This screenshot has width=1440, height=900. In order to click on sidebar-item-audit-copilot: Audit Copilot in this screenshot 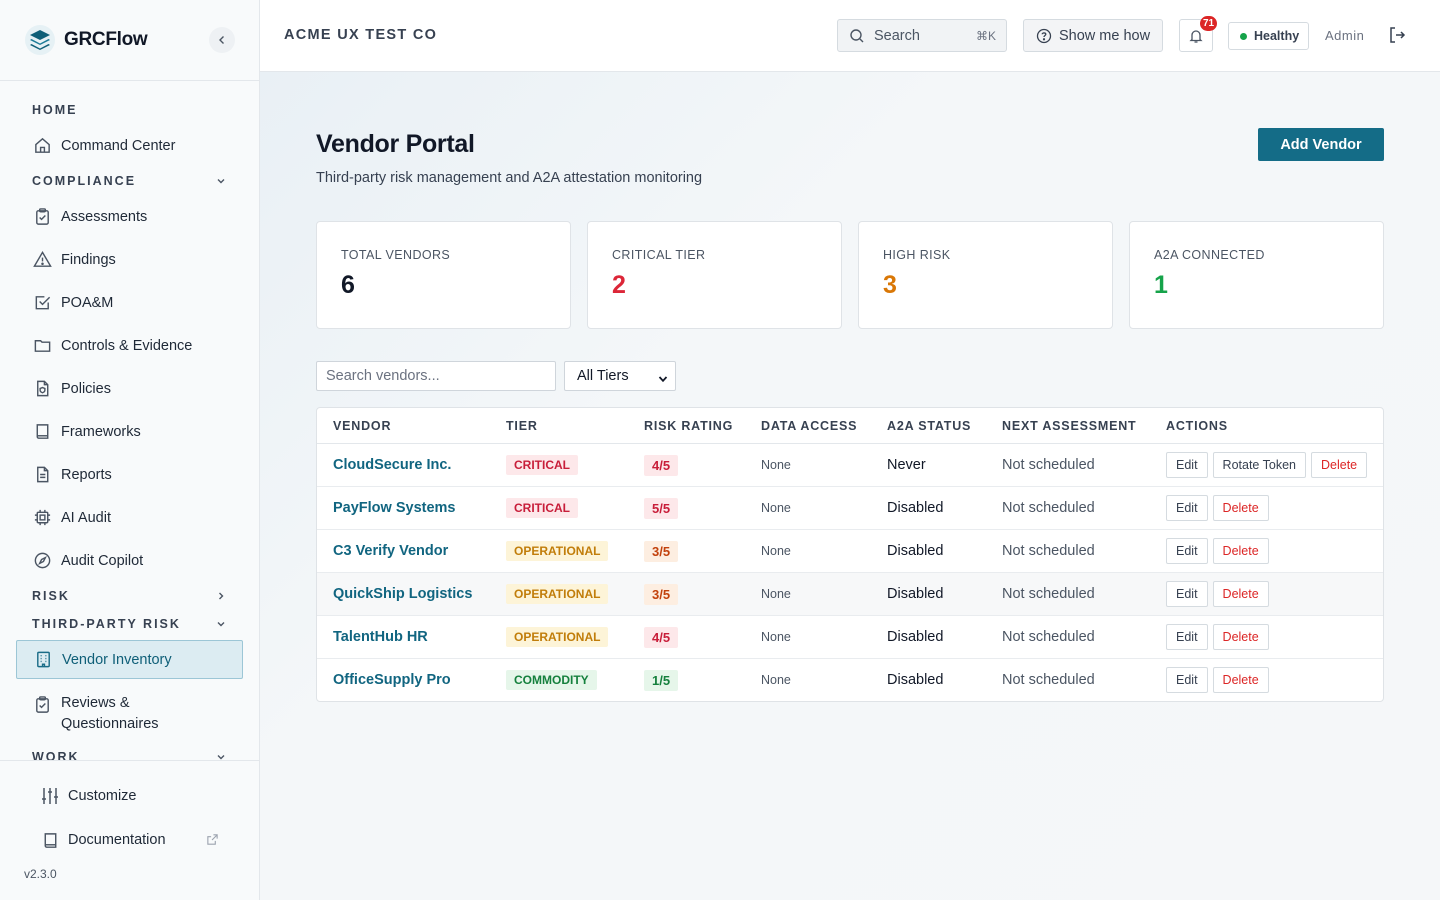, I will do `click(129, 560)`.